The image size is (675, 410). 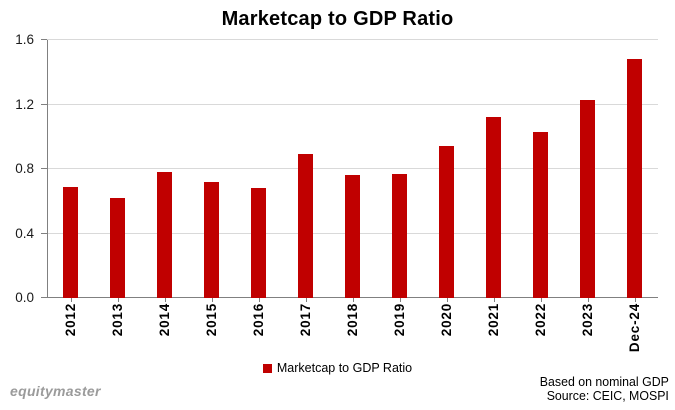 I want to click on source-note-line2: Source: CEIC, MOSPI, so click(x=607, y=395).